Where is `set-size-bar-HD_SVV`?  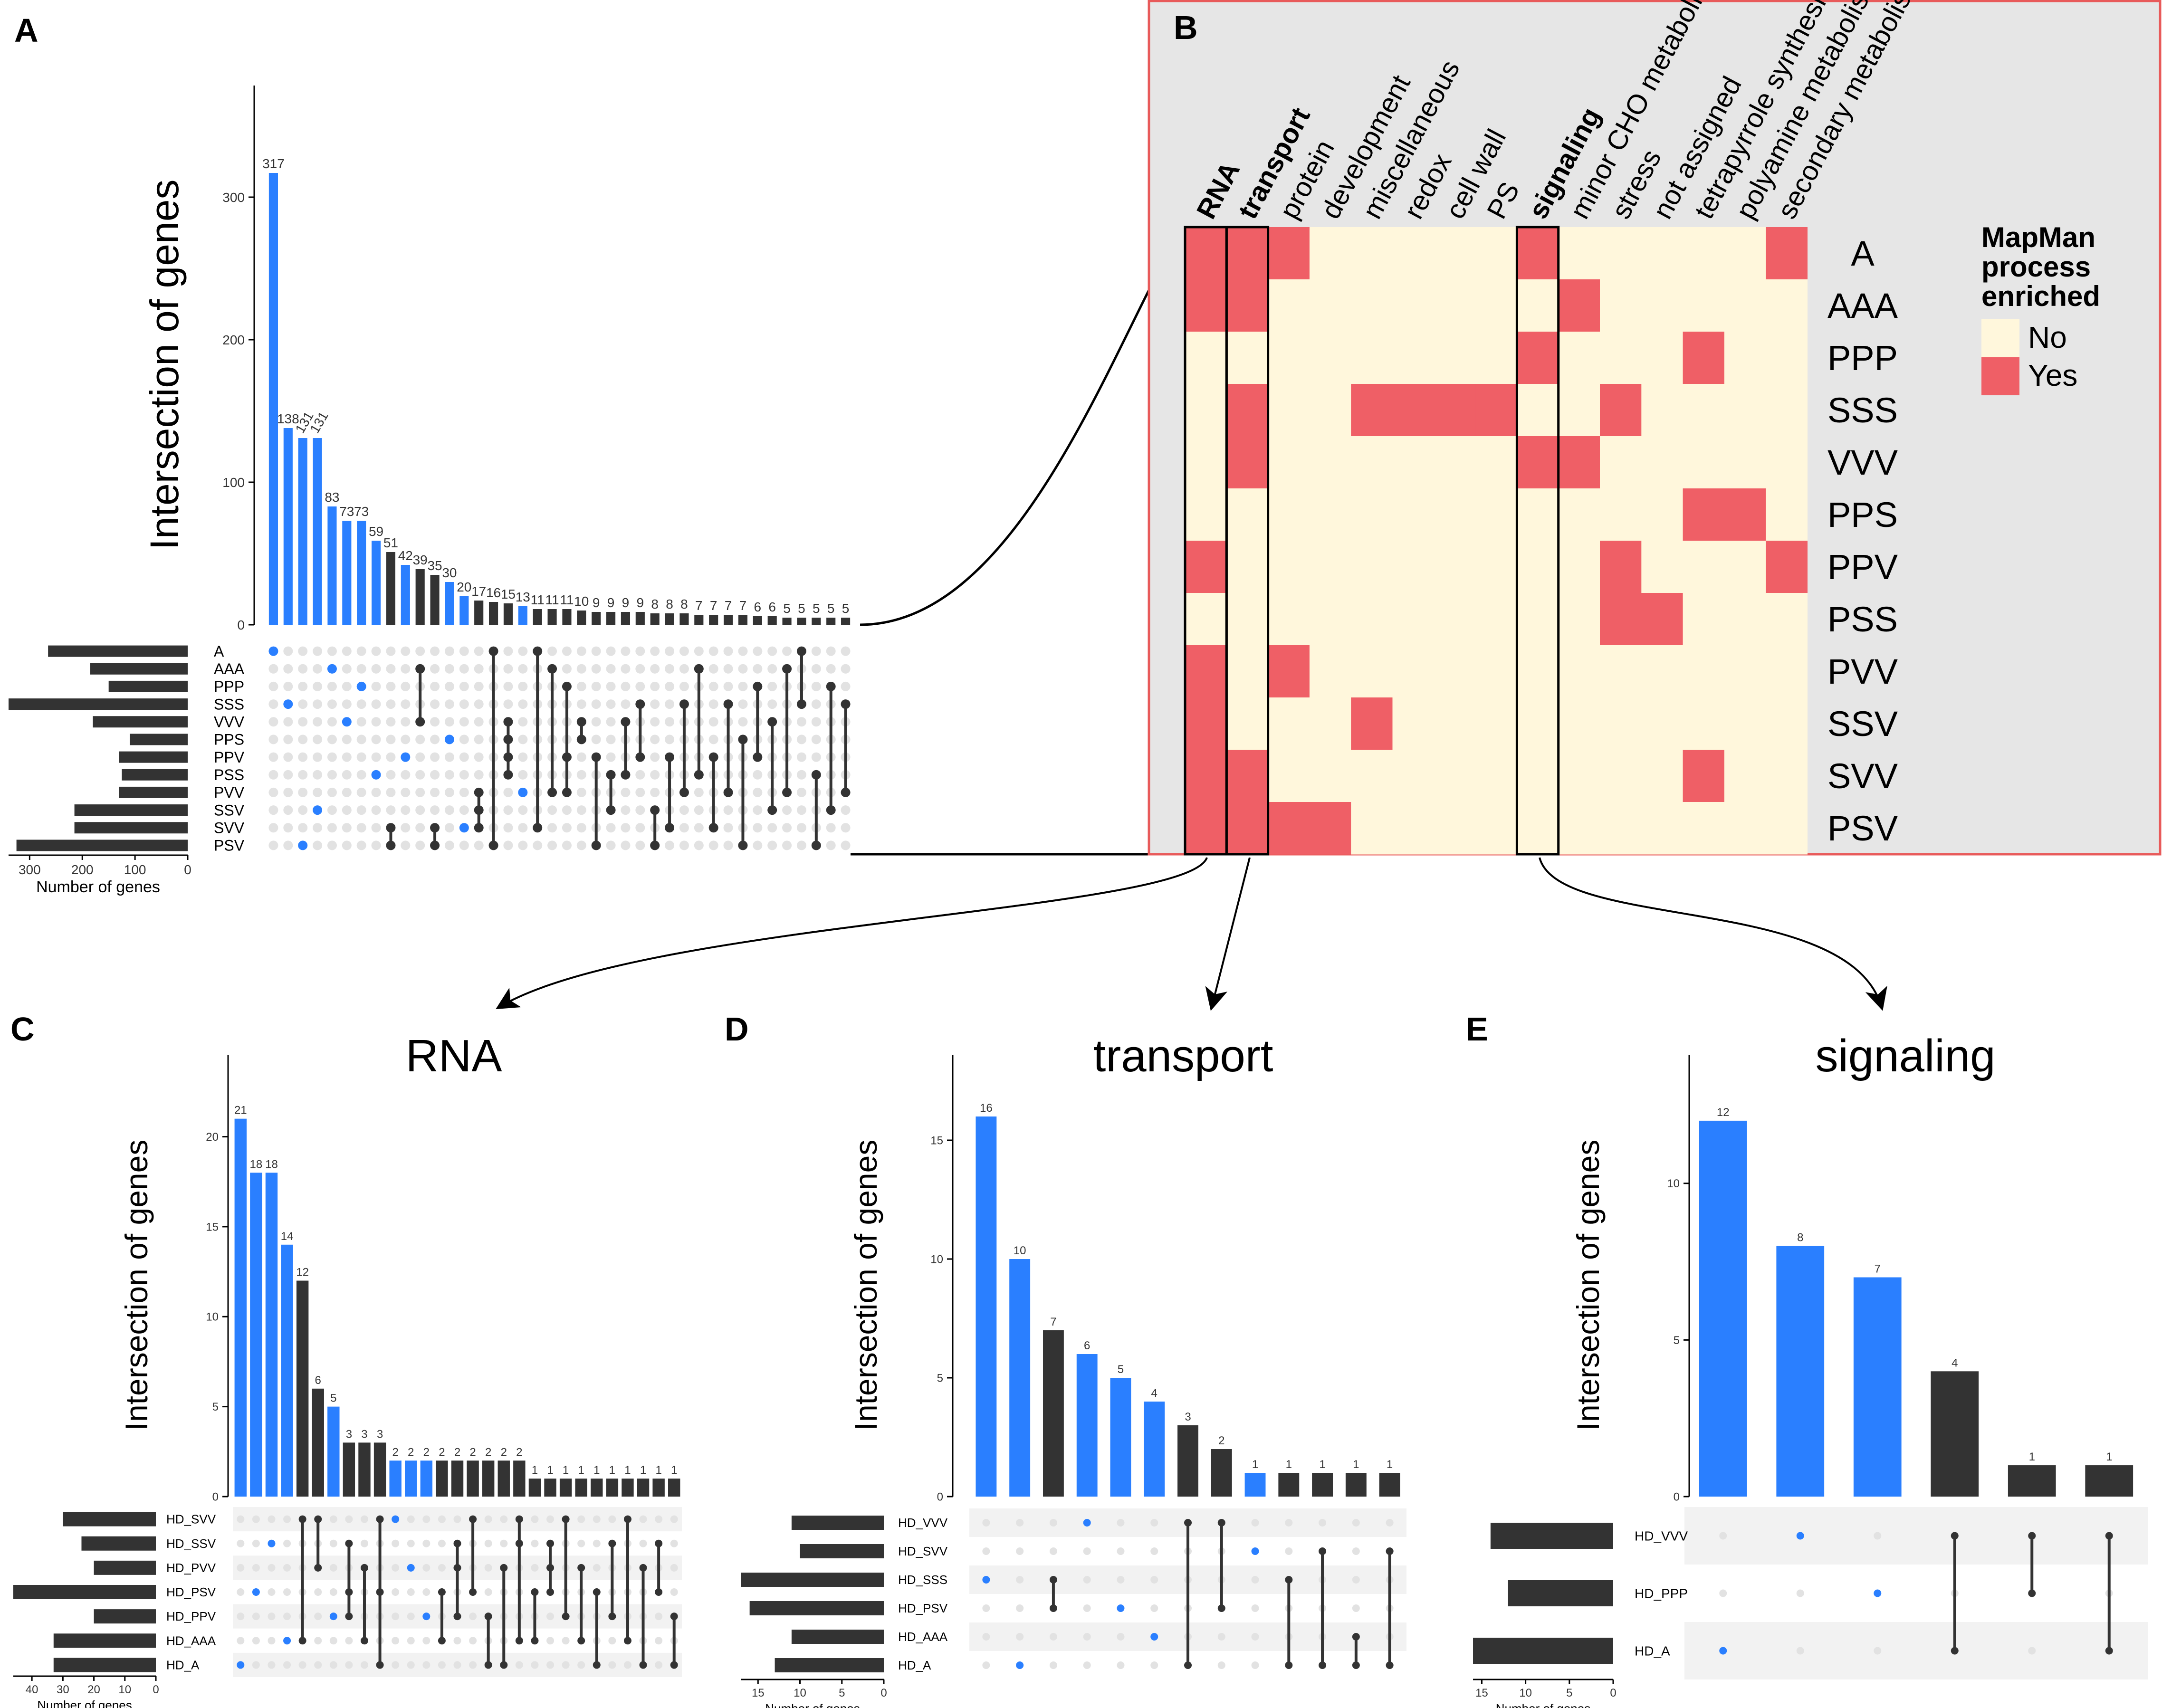
set-size-bar-HD_SVV is located at coordinates (109, 1519).